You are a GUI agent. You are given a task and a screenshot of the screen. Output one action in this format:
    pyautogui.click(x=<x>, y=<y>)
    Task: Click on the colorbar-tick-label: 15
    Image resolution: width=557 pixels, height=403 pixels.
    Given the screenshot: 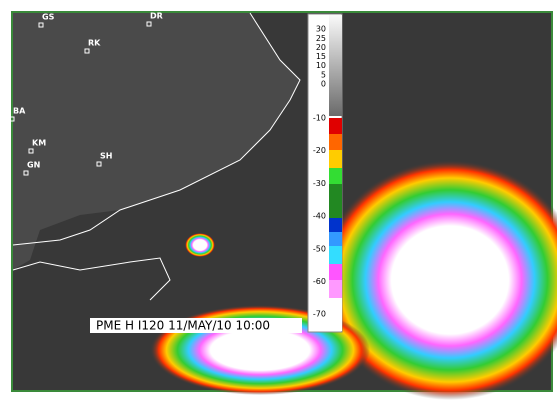 What is the action you would take?
    pyautogui.click(x=321, y=56)
    